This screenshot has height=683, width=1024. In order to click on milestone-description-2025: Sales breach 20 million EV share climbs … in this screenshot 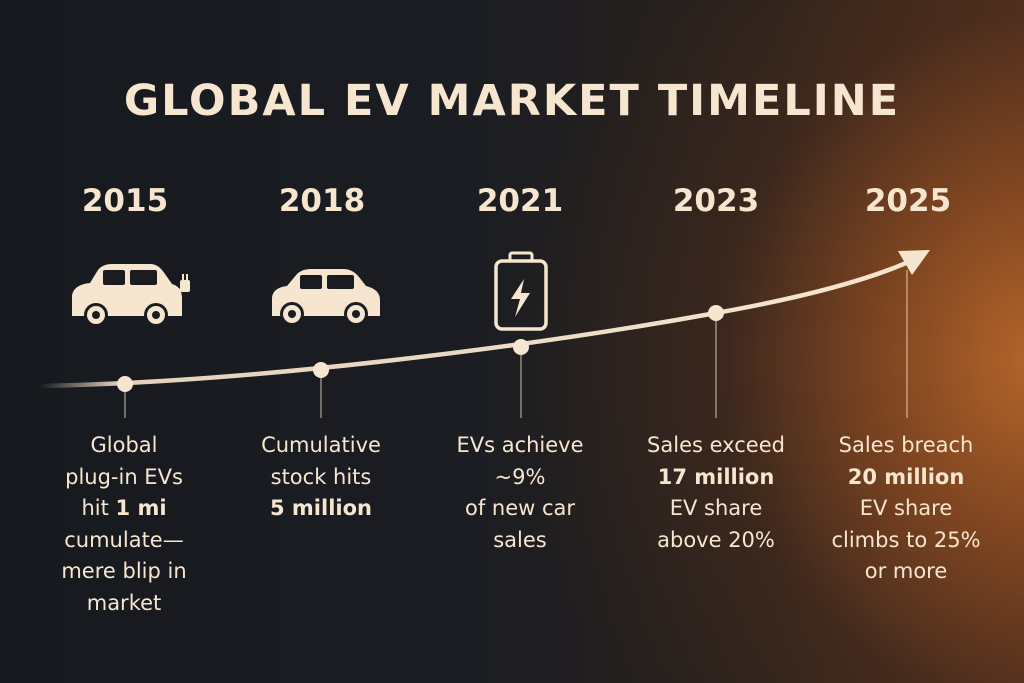, I will do `click(906, 508)`.